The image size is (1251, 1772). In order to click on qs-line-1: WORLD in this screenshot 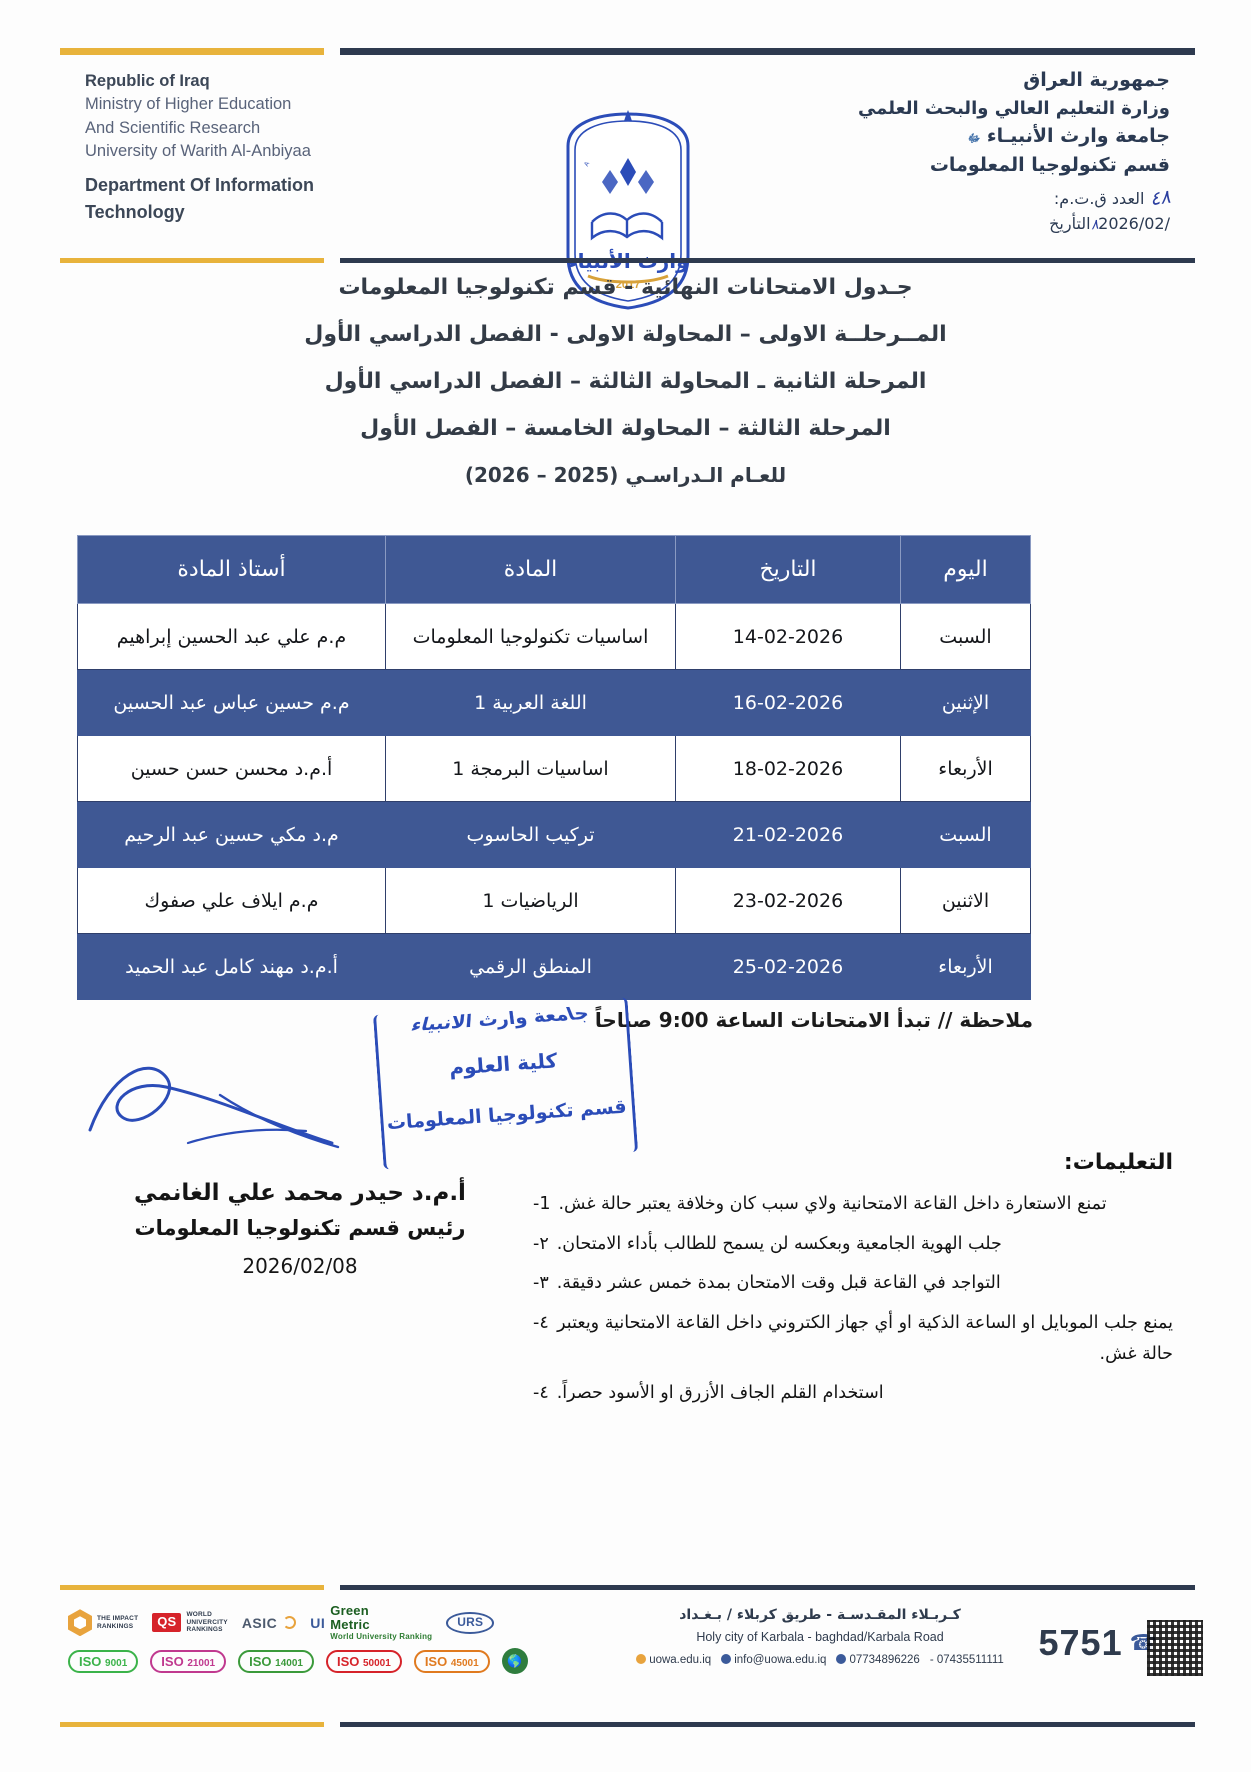, I will do `click(199, 1615)`.